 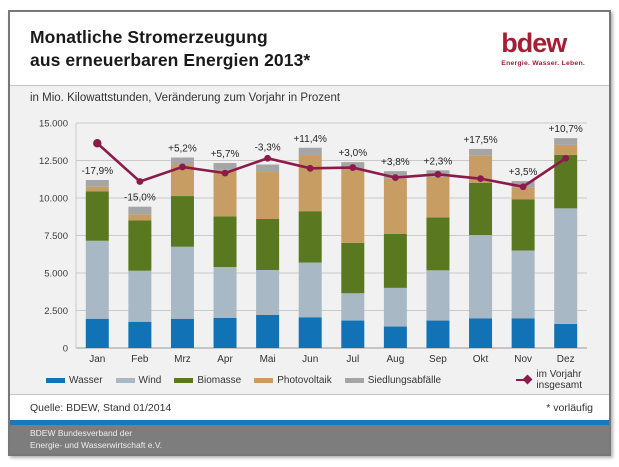 What do you see at coordinates (149, 36) in the screenshot?
I see `title-line-1: Monatliche Stromerzeugung` at bounding box center [149, 36].